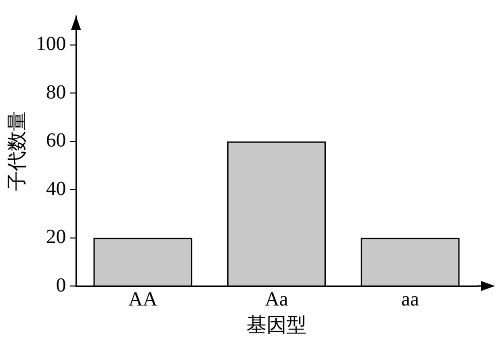  I want to click on y-tick-label: 20, so click(56, 237).